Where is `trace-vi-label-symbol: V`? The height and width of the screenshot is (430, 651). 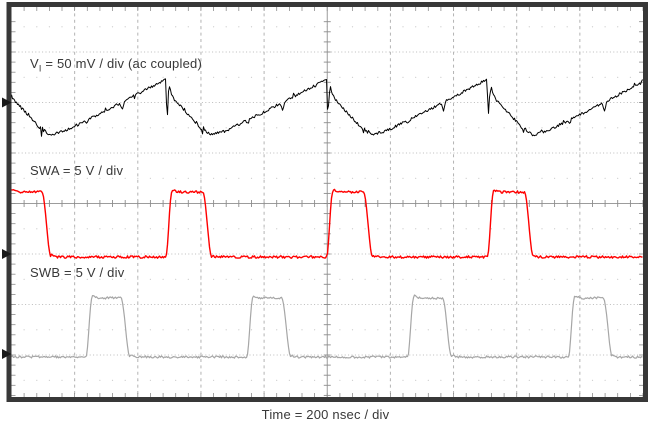 trace-vi-label-symbol: V is located at coordinates (34, 63).